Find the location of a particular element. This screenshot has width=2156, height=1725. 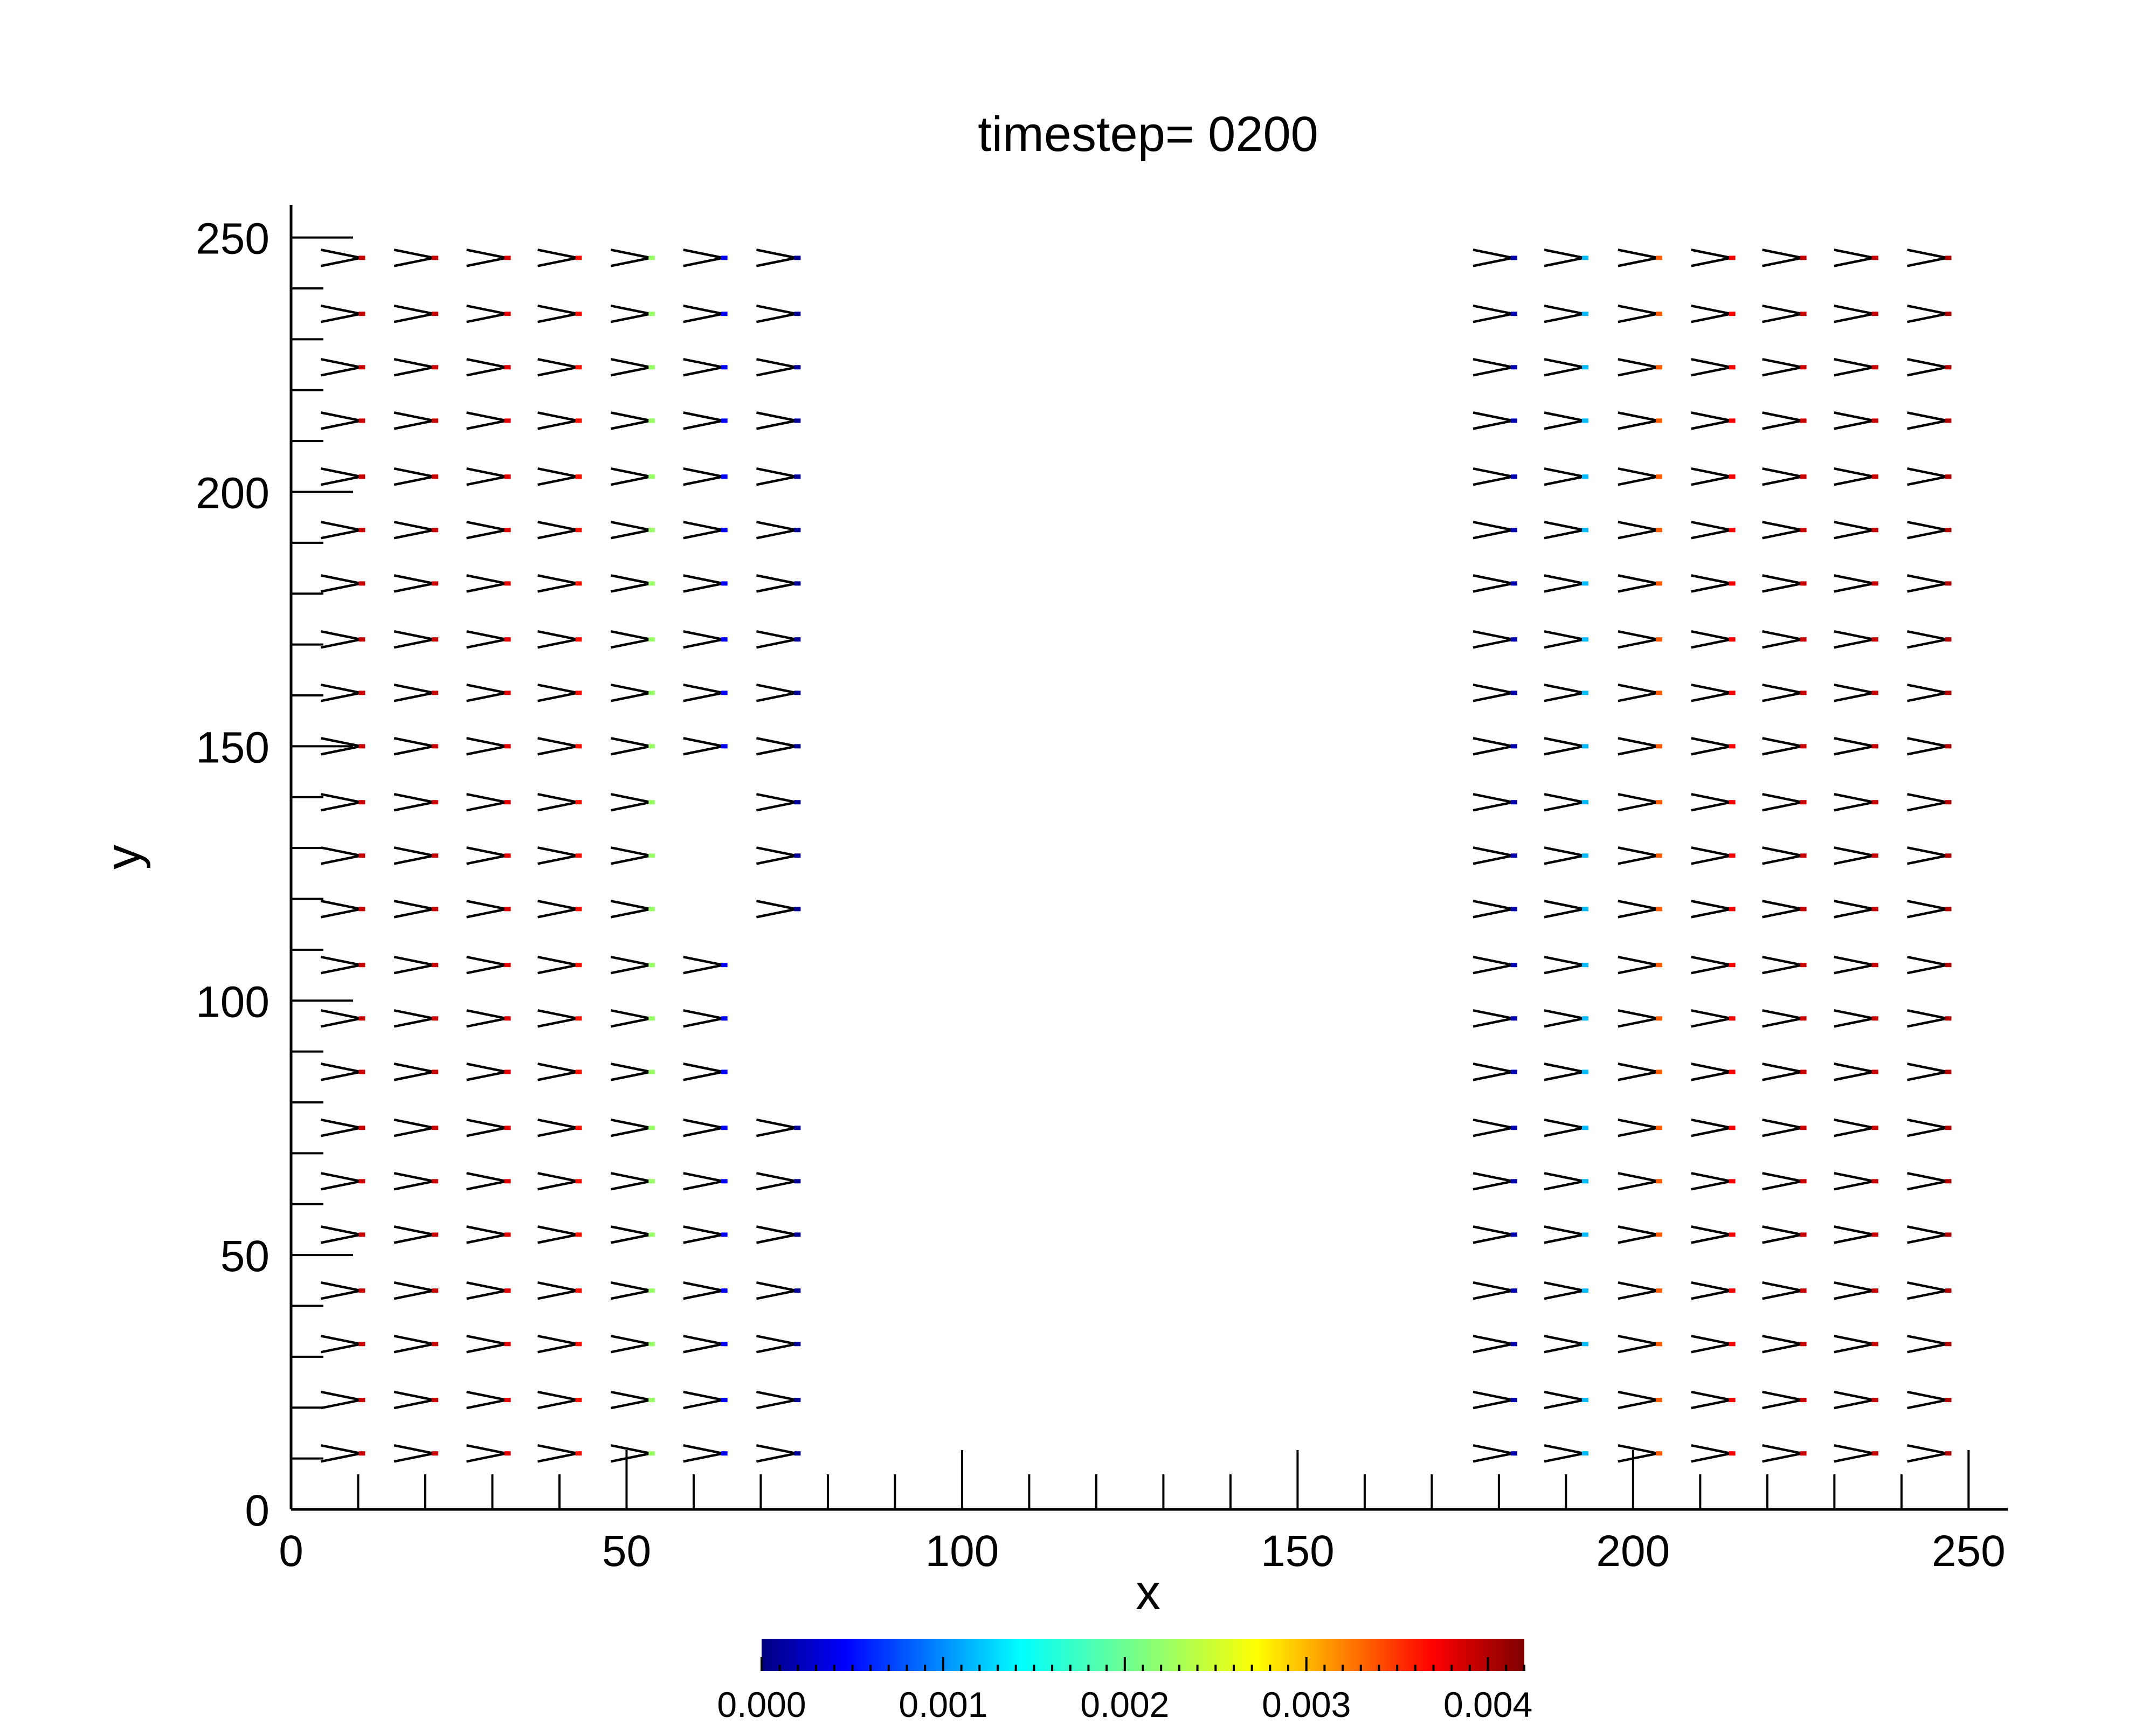

y-tick-label: 0 is located at coordinates (257, 1510).